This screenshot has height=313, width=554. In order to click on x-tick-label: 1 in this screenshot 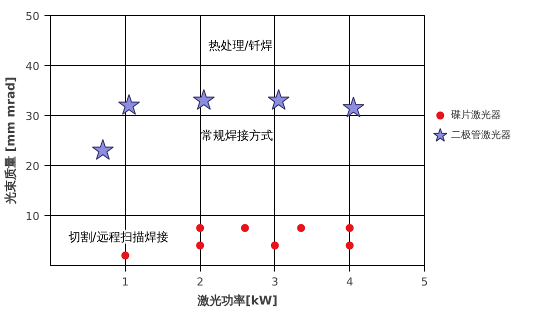, I will do `click(125, 282)`.